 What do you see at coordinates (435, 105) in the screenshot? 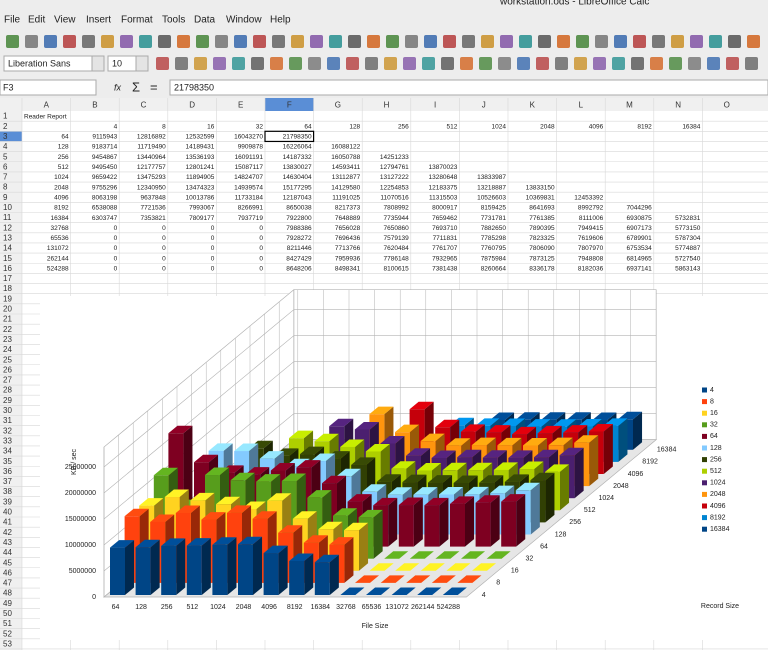
I see `column-header: I` at bounding box center [435, 105].